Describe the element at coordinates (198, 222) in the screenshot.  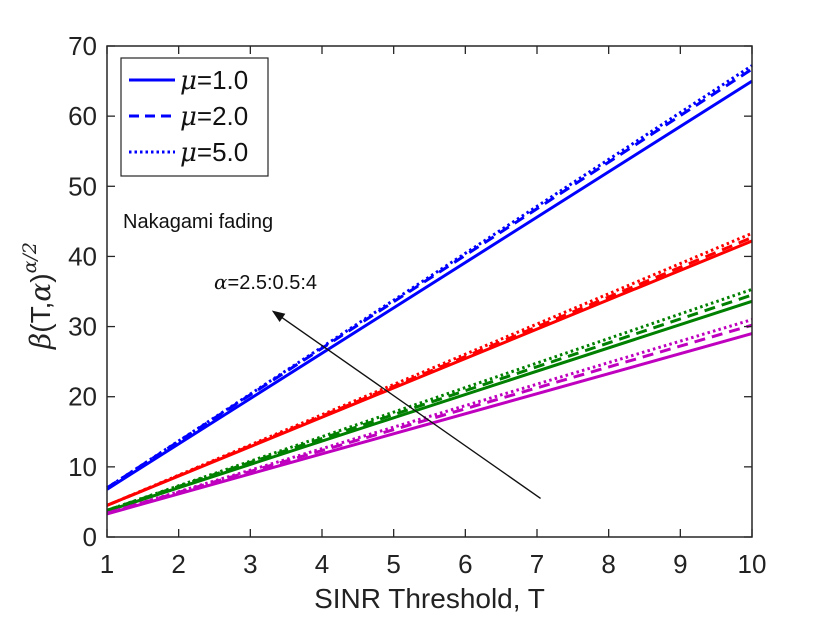
I see `fading-annotation: Nakagami fading` at that location.